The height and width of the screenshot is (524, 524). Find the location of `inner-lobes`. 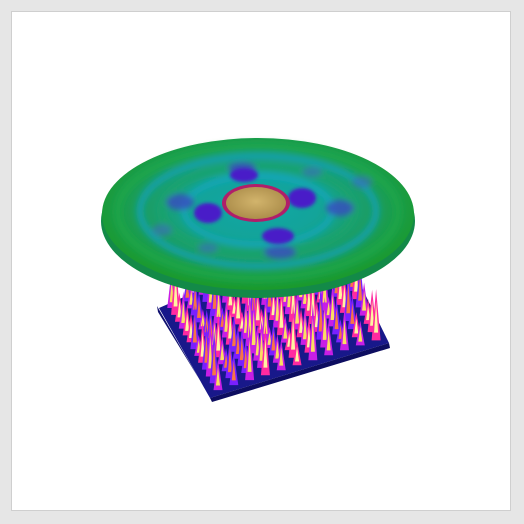

inner-lobes is located at coordinates (255, 206).